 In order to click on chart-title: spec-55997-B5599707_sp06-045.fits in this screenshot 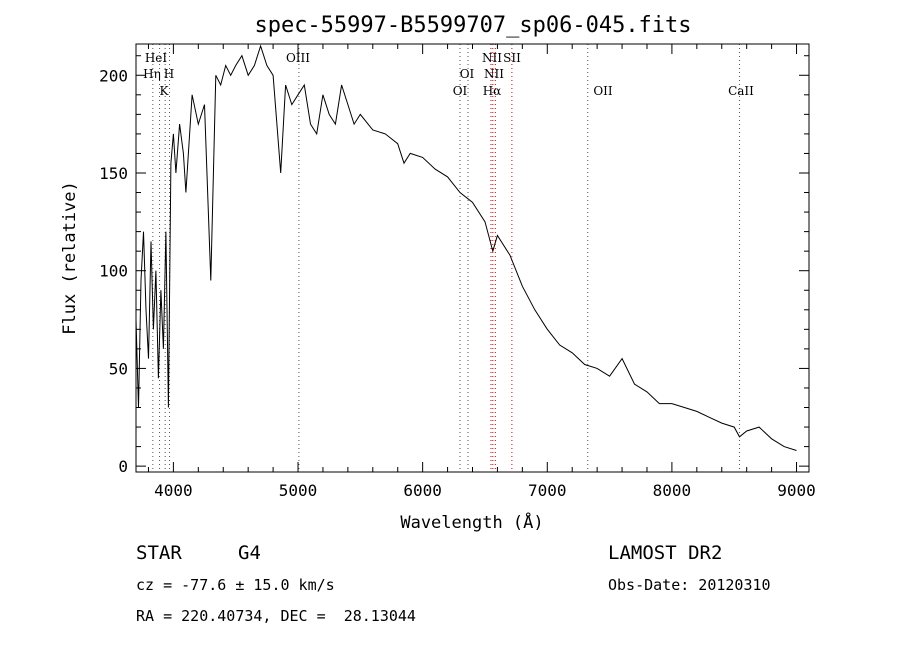, I will do `click(472, 25)`.